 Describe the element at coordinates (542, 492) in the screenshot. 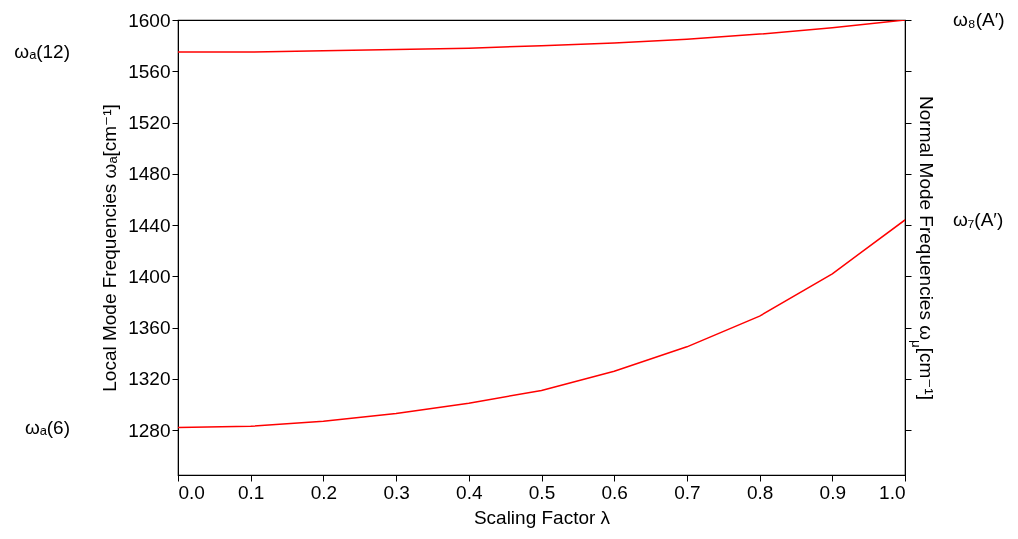

I see `x-tick-label: 0.5` at that location.